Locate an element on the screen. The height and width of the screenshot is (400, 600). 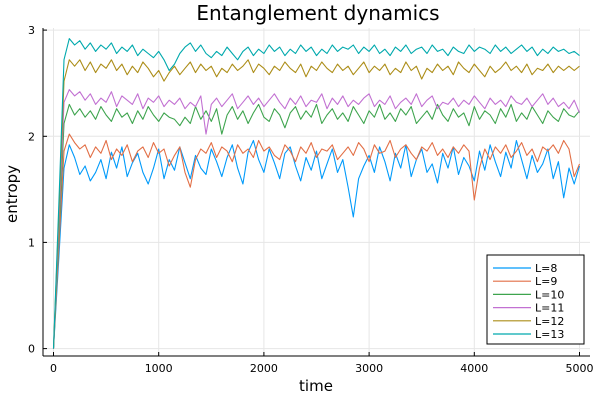
legend: L=8L=9L=10L=11L=12L=13 is located at coordinates (535, 299).